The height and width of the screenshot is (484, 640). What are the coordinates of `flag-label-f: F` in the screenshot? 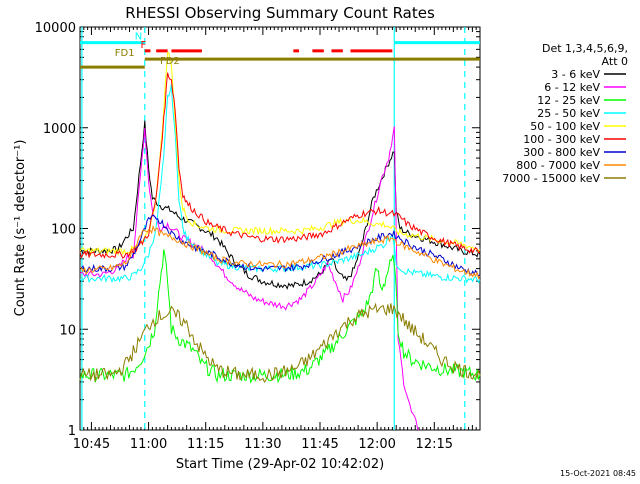 It's located at (143, 45).